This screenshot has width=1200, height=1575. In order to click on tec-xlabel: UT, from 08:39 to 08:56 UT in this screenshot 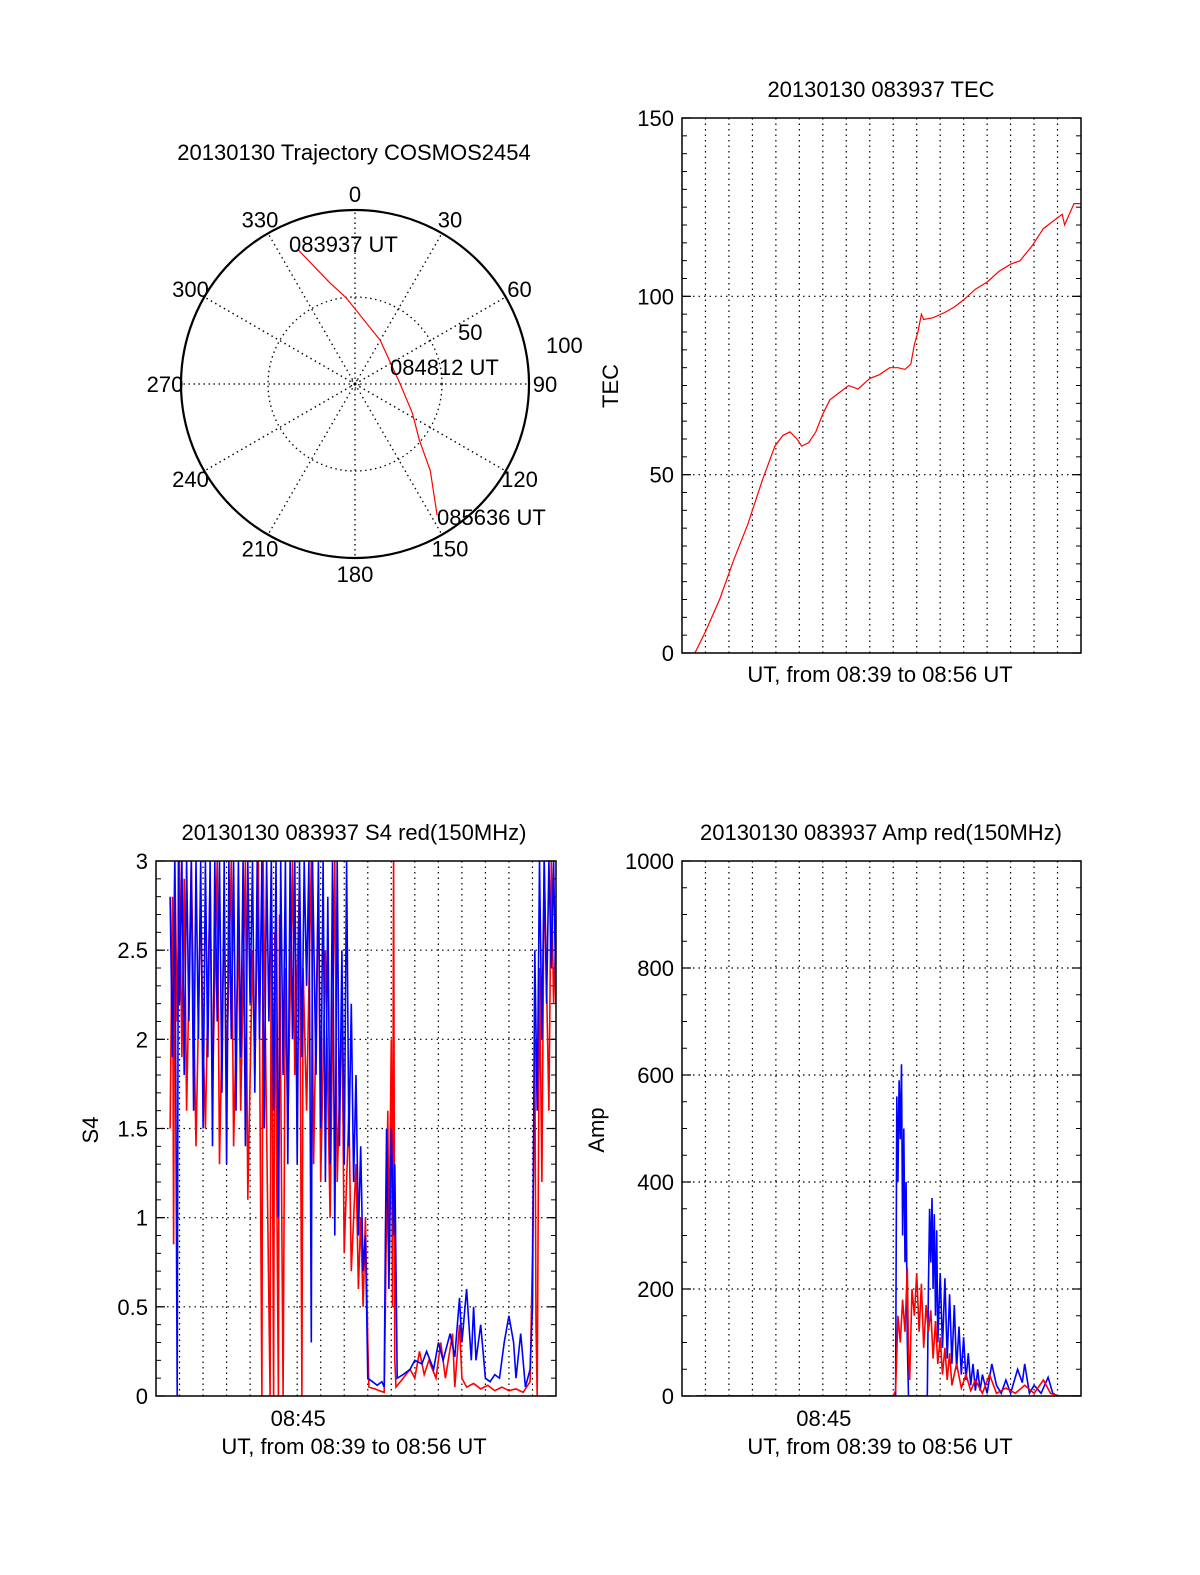, I will do `click(879, 674)`.